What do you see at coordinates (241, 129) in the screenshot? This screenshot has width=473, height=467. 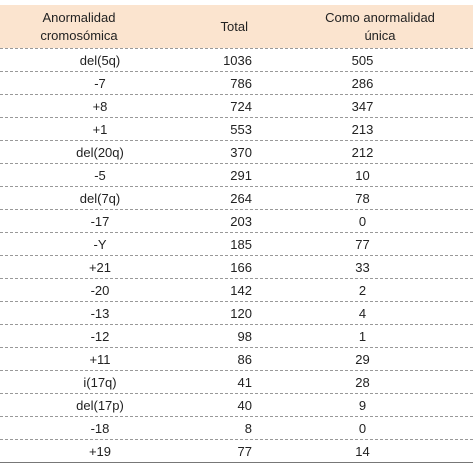 I see `table-cell: 553` at bounding box center [241, 129].